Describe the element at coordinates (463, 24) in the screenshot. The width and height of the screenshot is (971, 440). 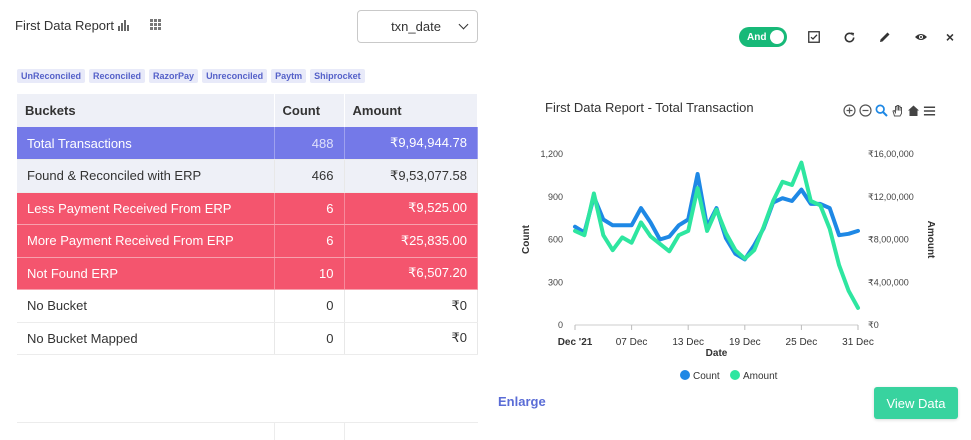
I see `chevron-down-icon` at that location.